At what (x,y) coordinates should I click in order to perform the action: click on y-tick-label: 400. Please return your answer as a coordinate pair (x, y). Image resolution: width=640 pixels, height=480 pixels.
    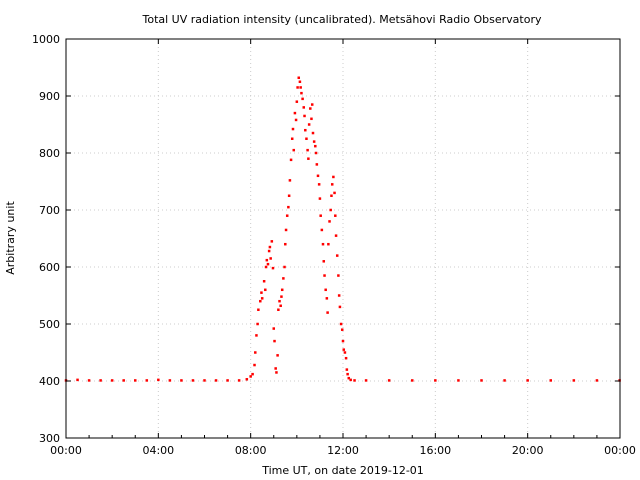
    Looking at the image, I should click on (49, 381).